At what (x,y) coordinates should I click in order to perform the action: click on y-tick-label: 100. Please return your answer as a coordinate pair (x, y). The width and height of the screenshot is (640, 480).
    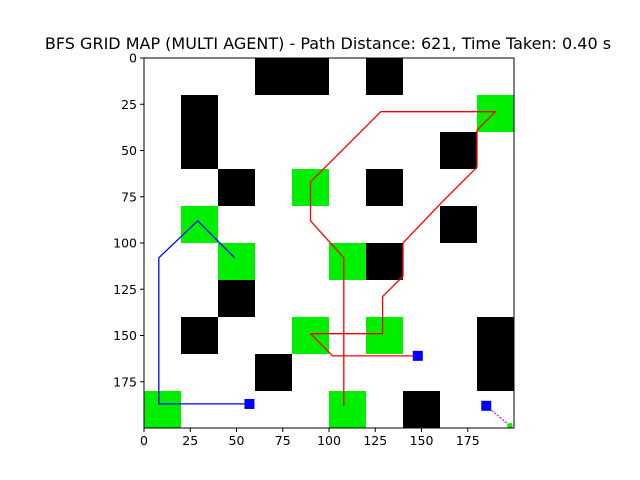
    Looking at the image, I should click on (125, 243).